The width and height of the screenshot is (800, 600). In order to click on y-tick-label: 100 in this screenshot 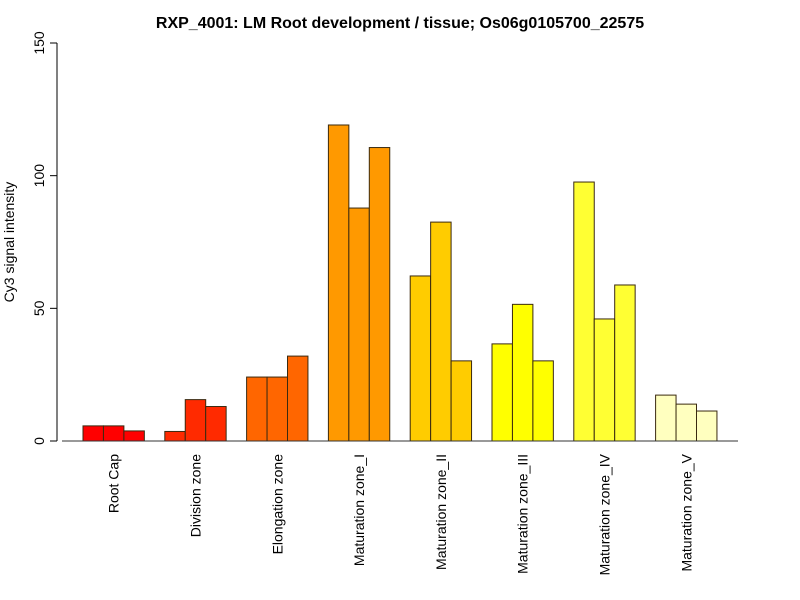, I will do `click(39, 176)`.